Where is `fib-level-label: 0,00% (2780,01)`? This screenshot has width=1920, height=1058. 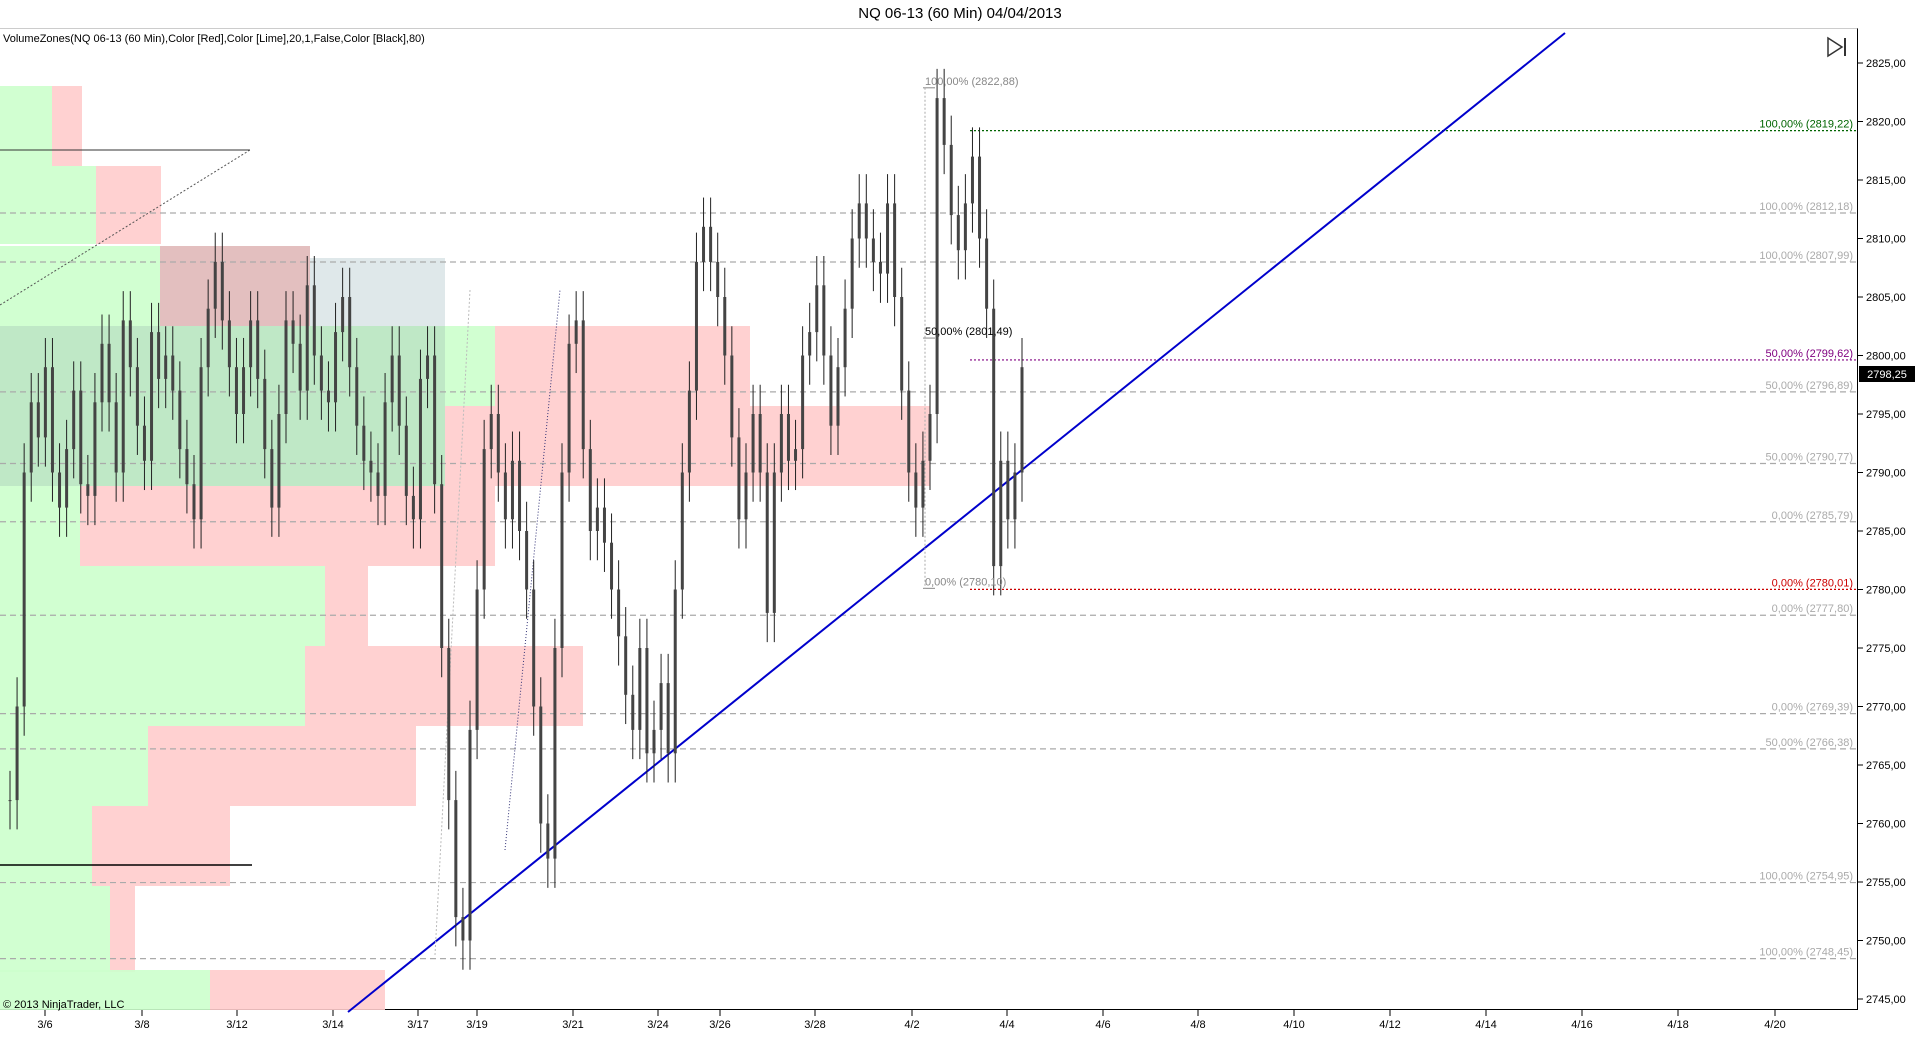
fib-level-label: 0,00% (2780,01) is located at coordinates (1812, 583).